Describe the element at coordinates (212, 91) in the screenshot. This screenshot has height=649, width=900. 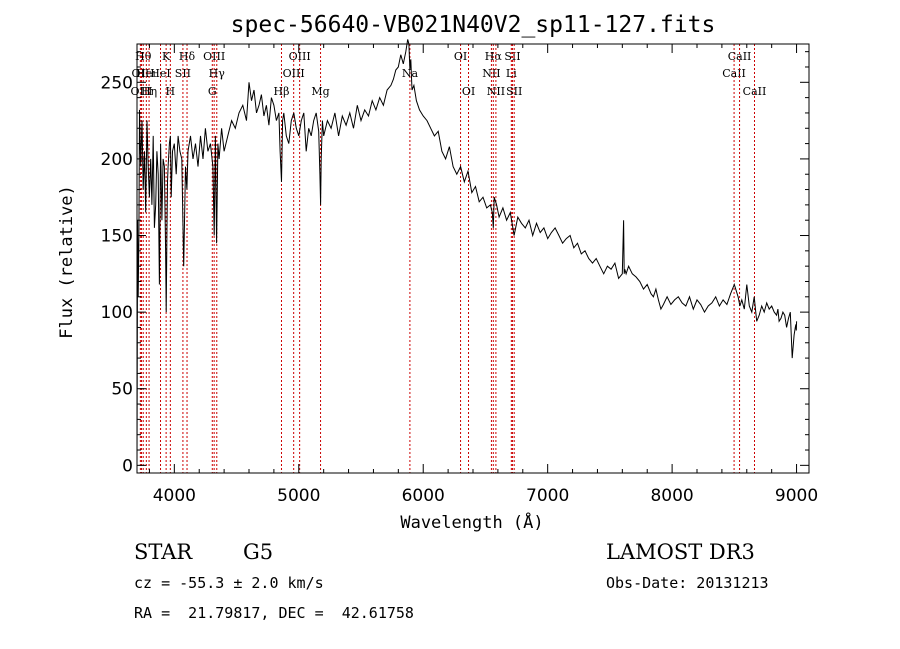
I see `line-marker-label: G` at that location.